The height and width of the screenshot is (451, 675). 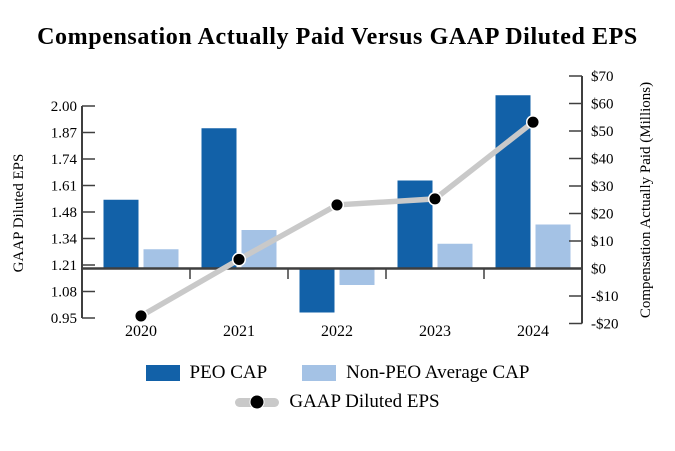 I want to click on peo-cap-swatch, so click(x=162, y=373).